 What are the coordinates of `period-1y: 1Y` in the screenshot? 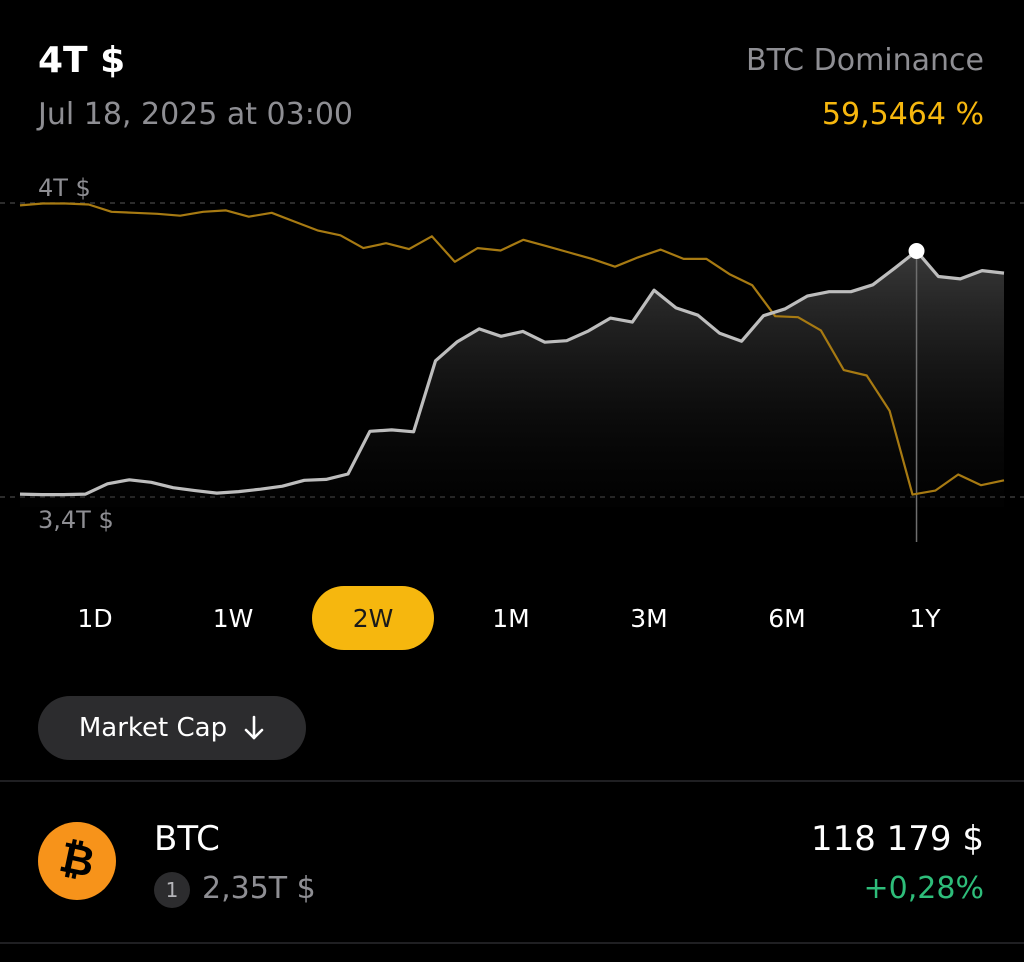 It's located at (925, 618).